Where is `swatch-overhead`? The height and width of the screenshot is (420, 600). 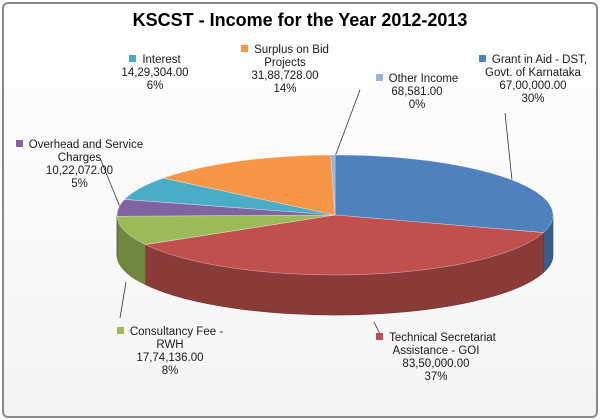 swatch-overhead is located at coordinates (19, 143).